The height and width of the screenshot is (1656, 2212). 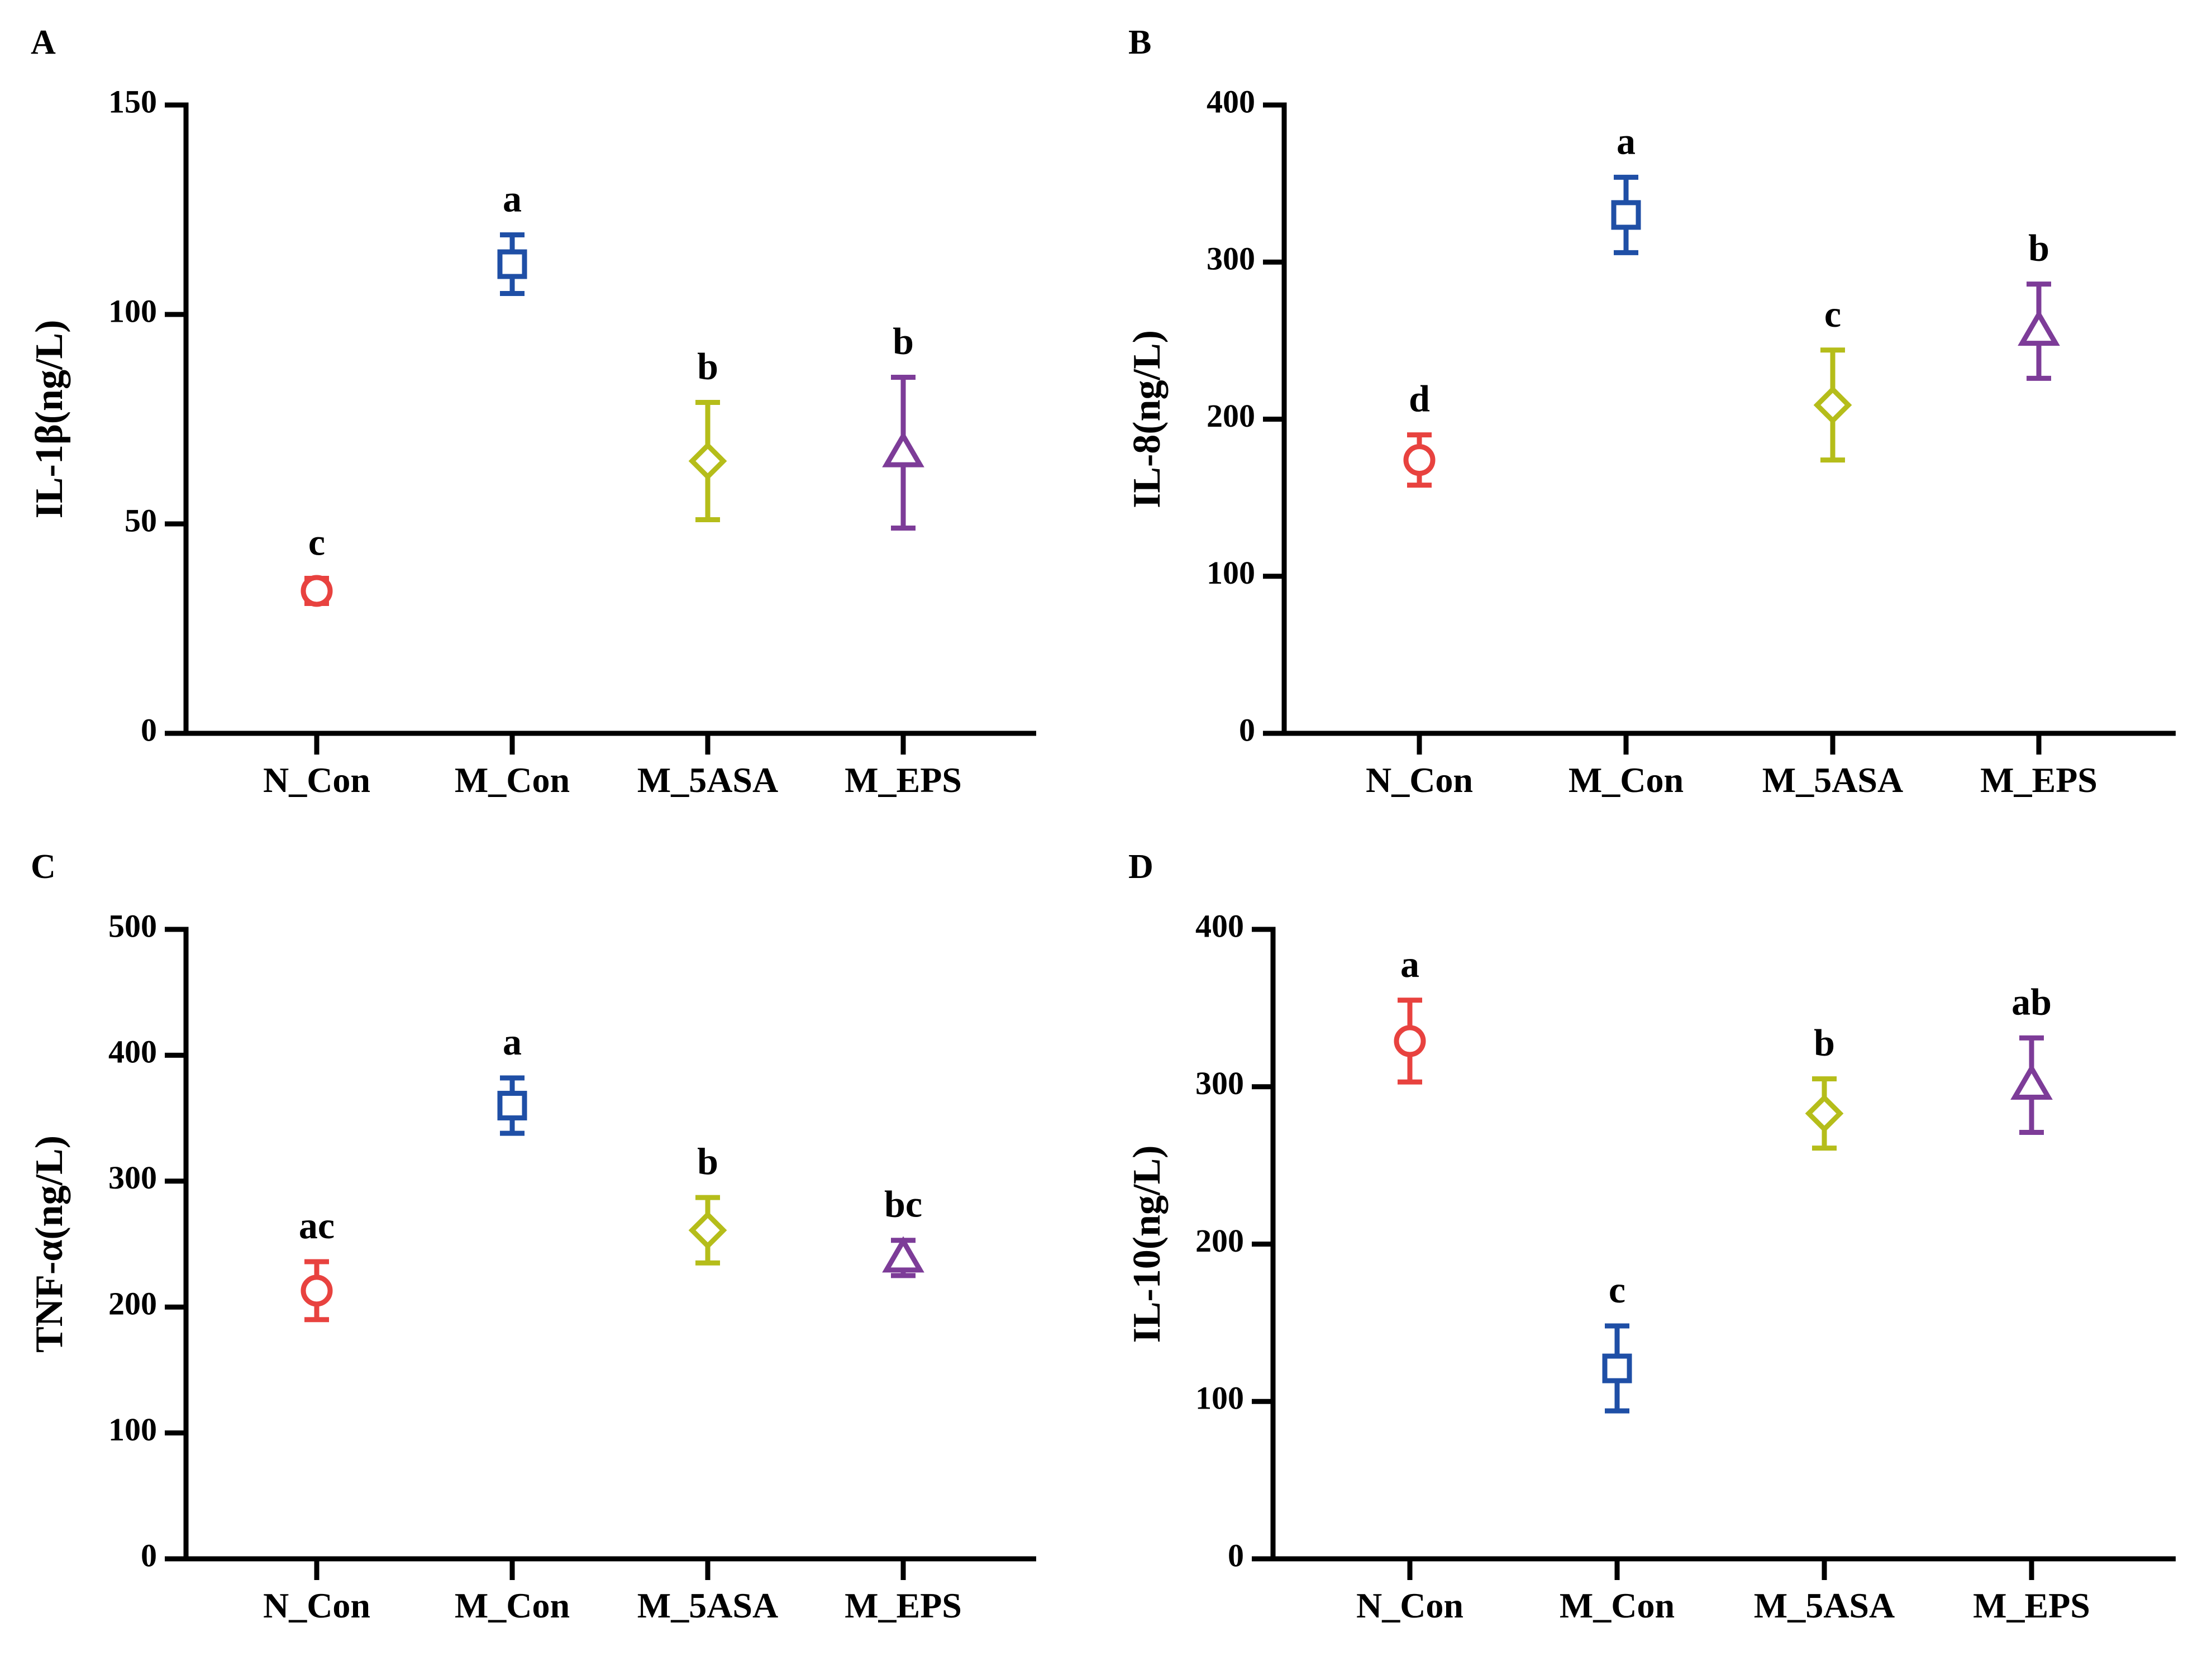 I want to click on panel-label: A, so click(x=43, y=42).